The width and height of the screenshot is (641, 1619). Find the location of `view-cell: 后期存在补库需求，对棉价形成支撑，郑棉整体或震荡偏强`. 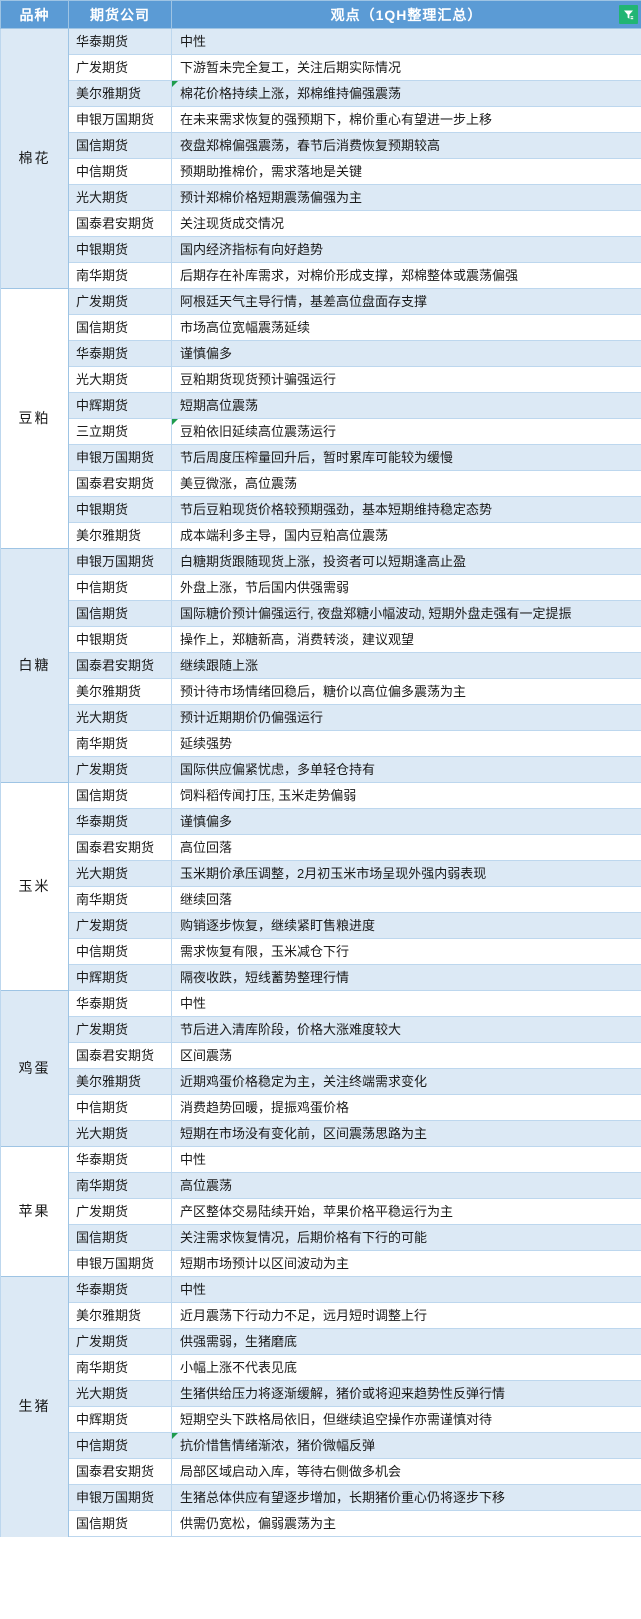

view-cell: 后期存在补库需求，对棉价形成支撑，郑棉整体或震荡偏强 is located at coordinates (406, 275).